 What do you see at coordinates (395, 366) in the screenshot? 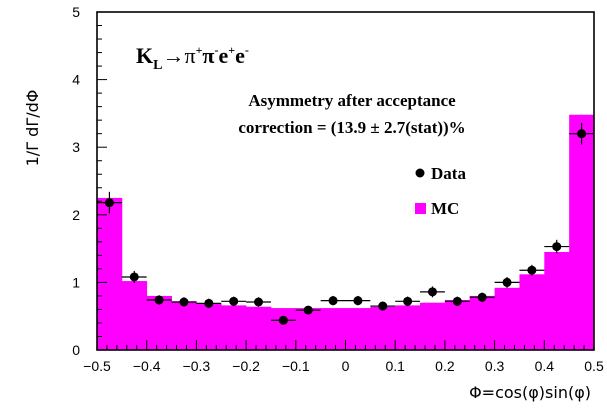
I see `x-tick-label: 0.1` at bounding box center [395, 366].